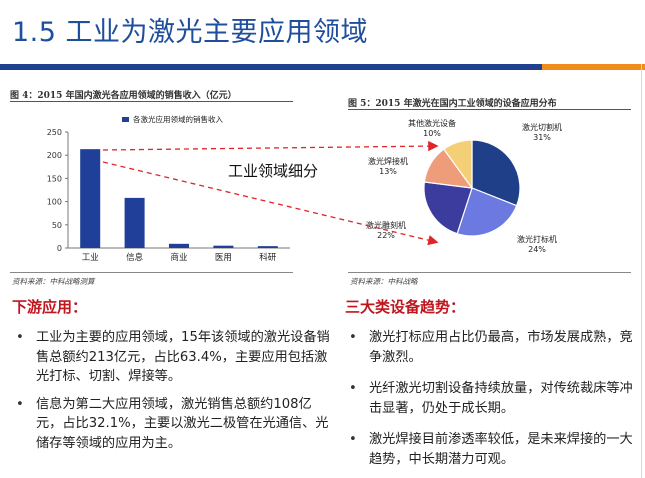  I want to click on x-tick-label: 医用, so click(223, 258).